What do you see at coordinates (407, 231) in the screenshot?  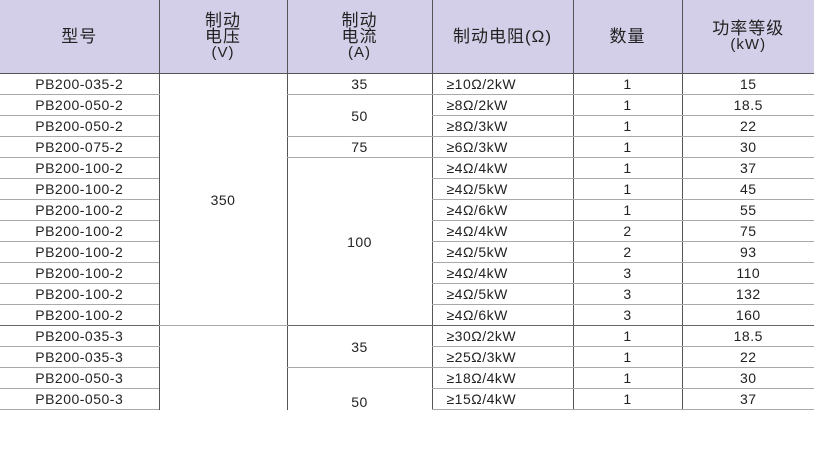 I see `table-row: PB200-100-2 ≥4Ω/4kW 2 75` at bounding box center [407, 231].